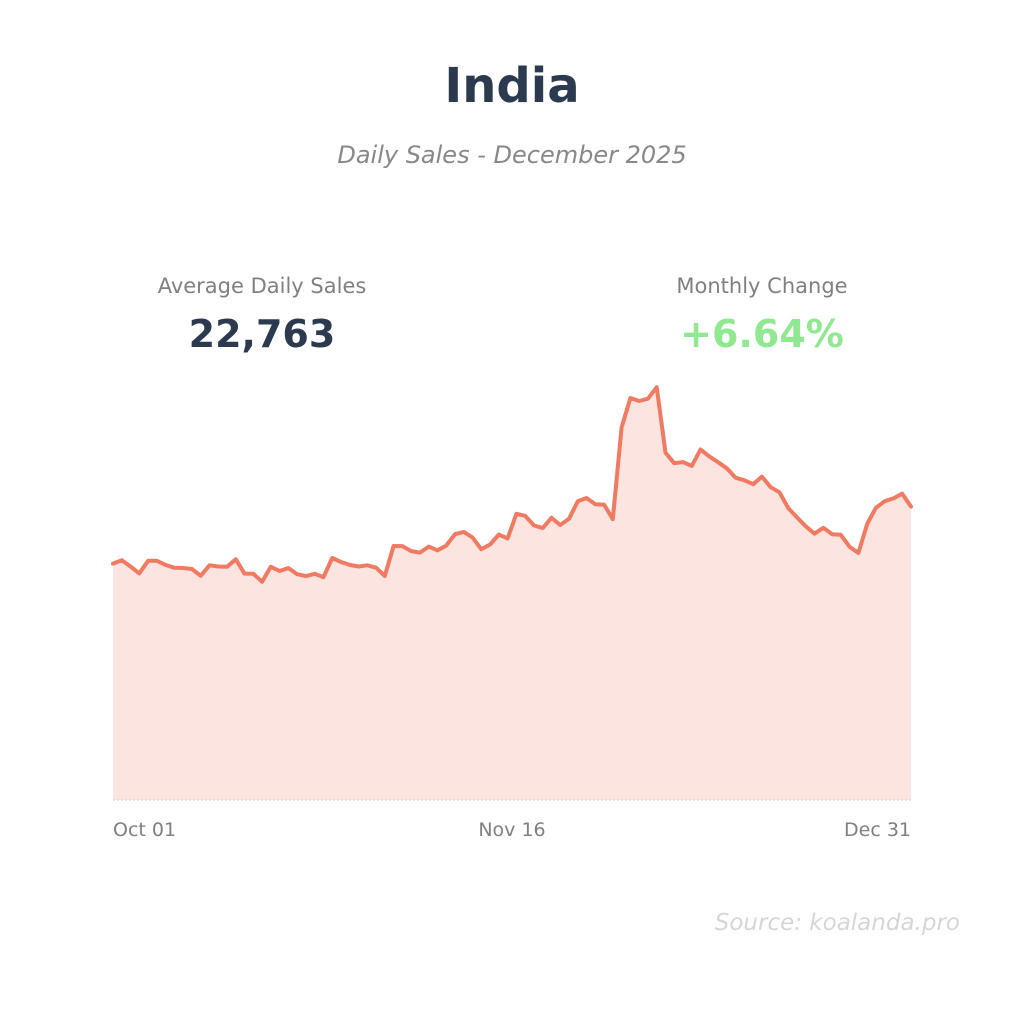 The height and width of the screenshot is (1024, 1024). Describe the element at coordinates (512, 86) in the screenshot. I see `chart-title: India` at that location.